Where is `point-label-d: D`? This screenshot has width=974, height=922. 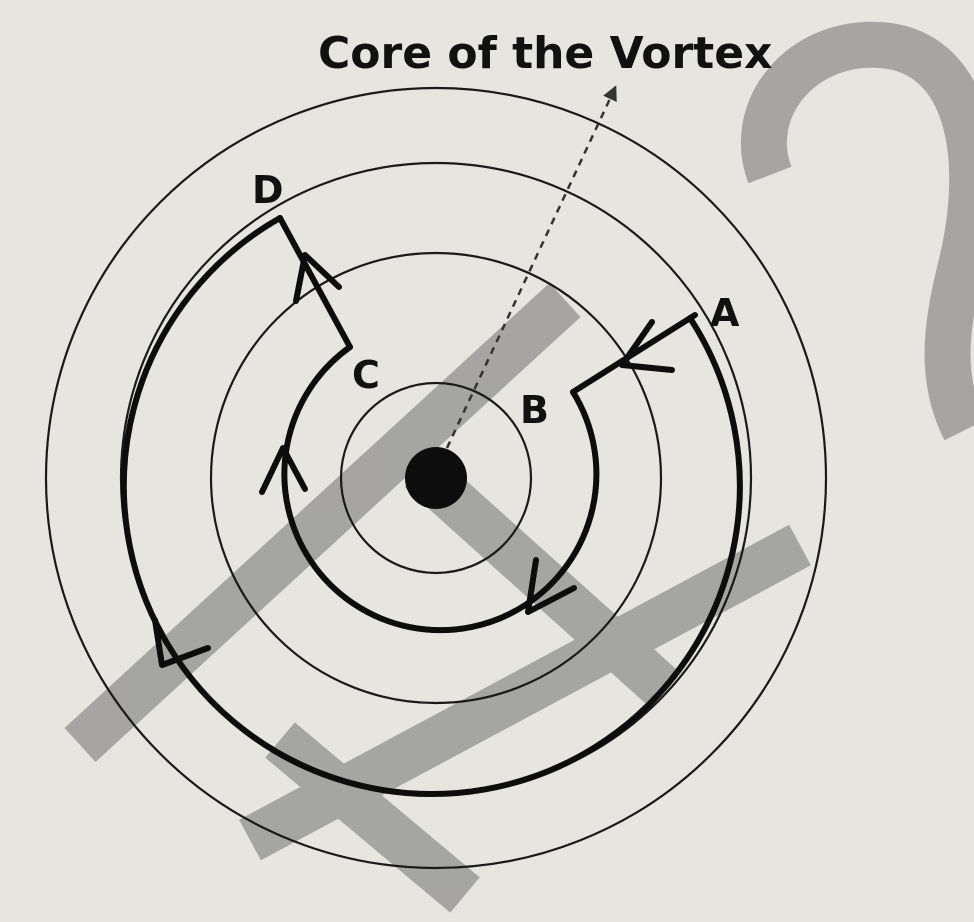 point-label-d: D is located at coordinates (268, 190).